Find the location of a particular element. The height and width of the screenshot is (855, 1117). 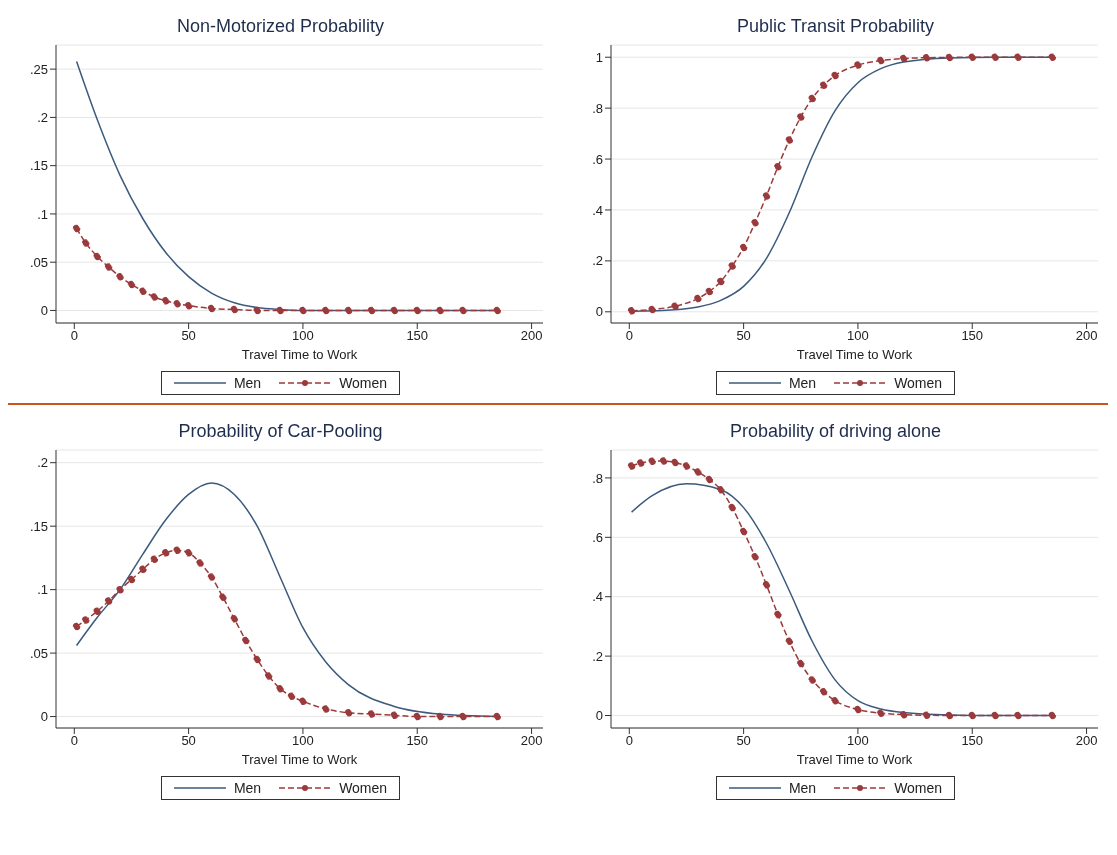

chart-title: Public Transit Probability is located at coordinates (835, 26).